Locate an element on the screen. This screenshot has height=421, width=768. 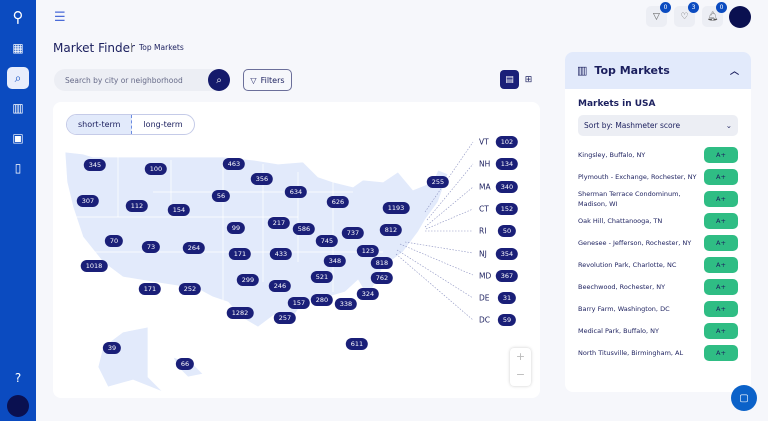
state-pill-sc: 324 is located at coordinates (368, 294).